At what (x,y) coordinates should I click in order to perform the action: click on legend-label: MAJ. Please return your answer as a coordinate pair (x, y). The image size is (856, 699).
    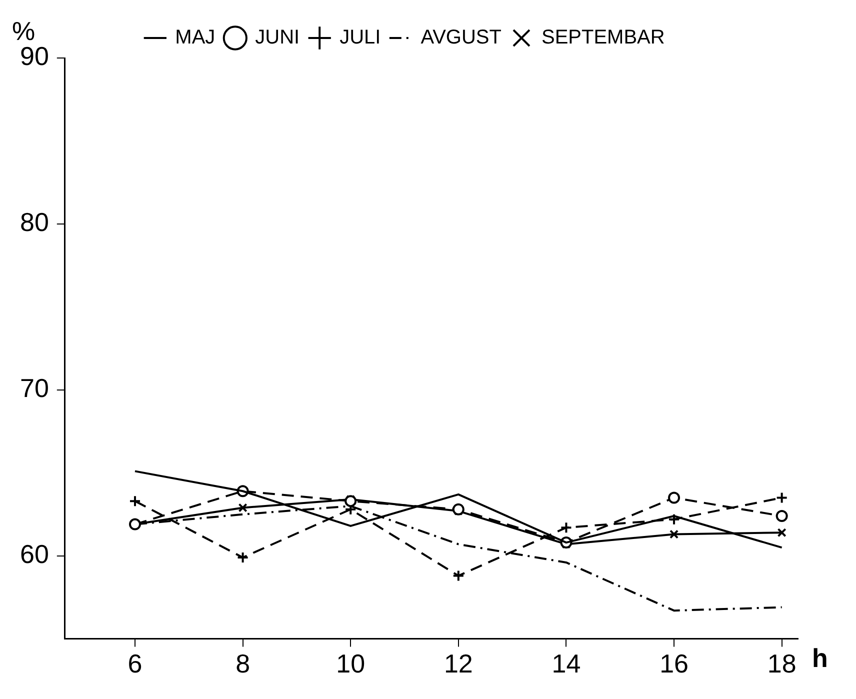
    Looking at the image, I should click on (195, 37).